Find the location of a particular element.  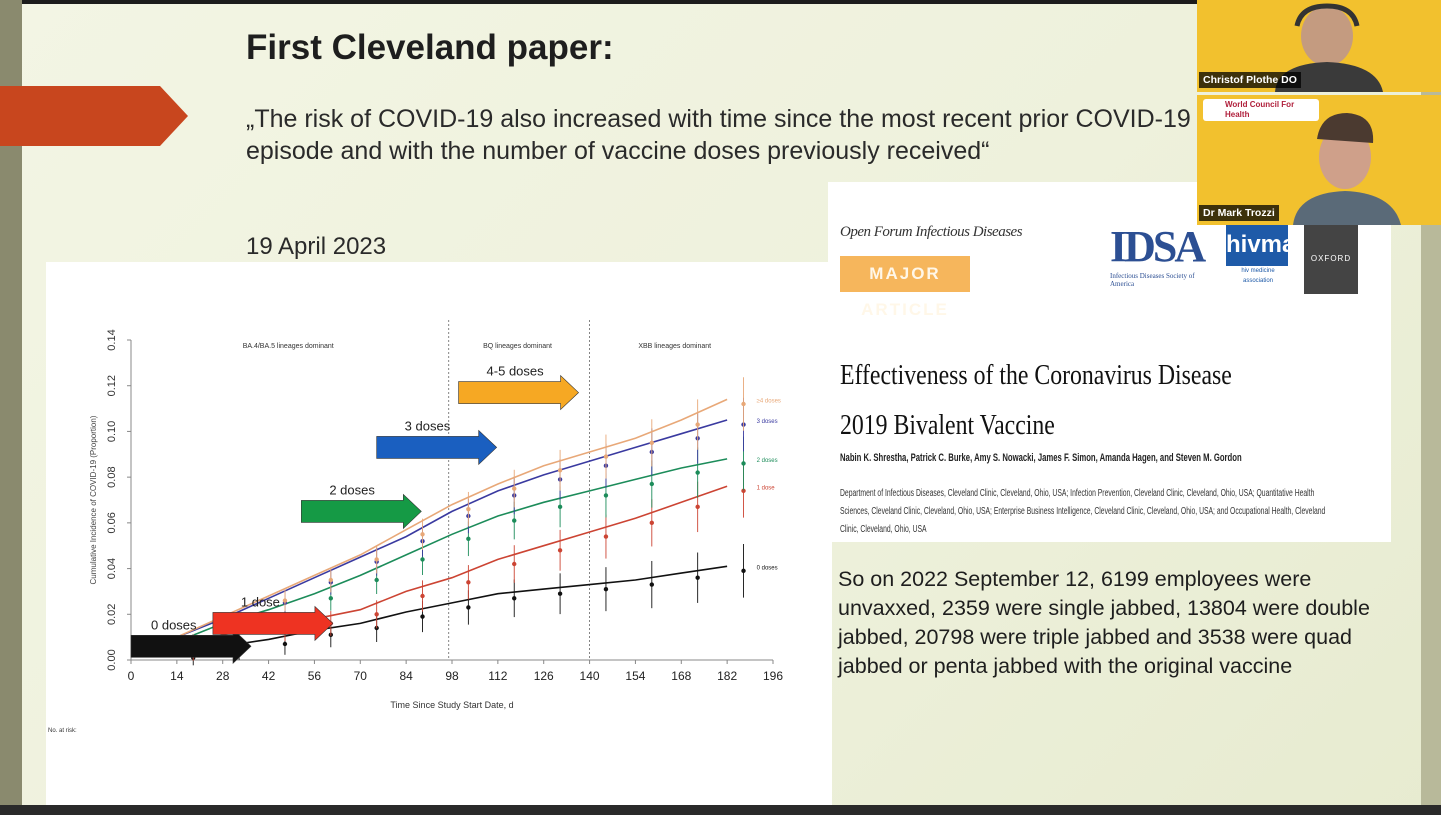

y-tick-label: 0.02 is located at coordinates (112, 614).